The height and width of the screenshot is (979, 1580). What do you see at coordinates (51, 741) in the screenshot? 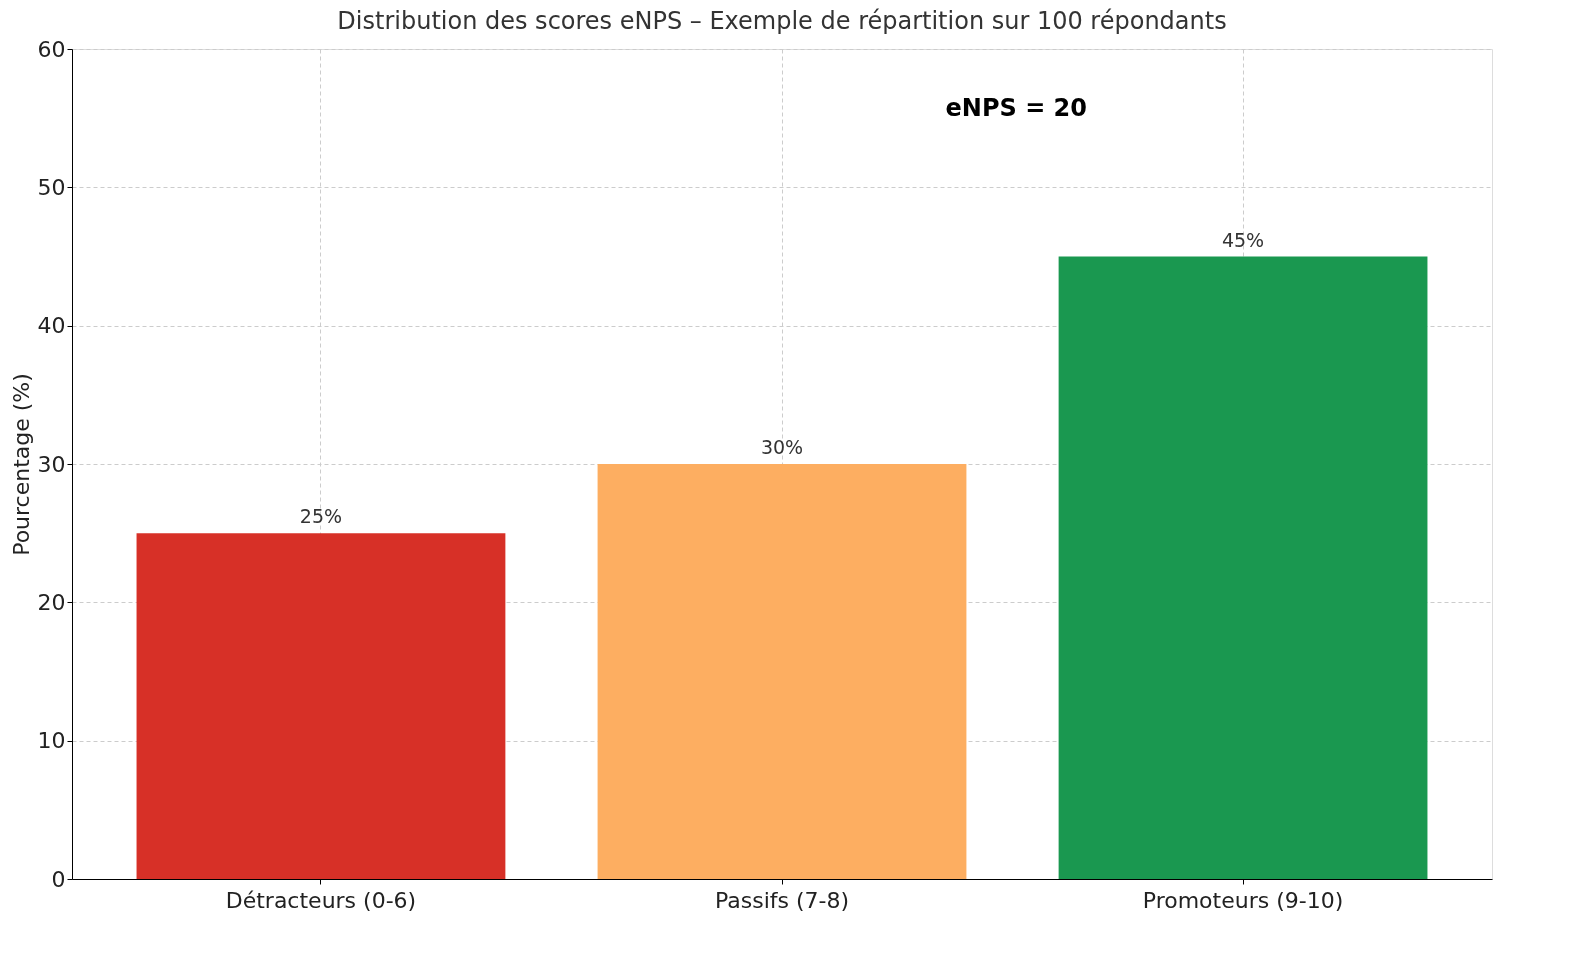
I see `y-tick-label: 10` at bounding box center [51, 741].